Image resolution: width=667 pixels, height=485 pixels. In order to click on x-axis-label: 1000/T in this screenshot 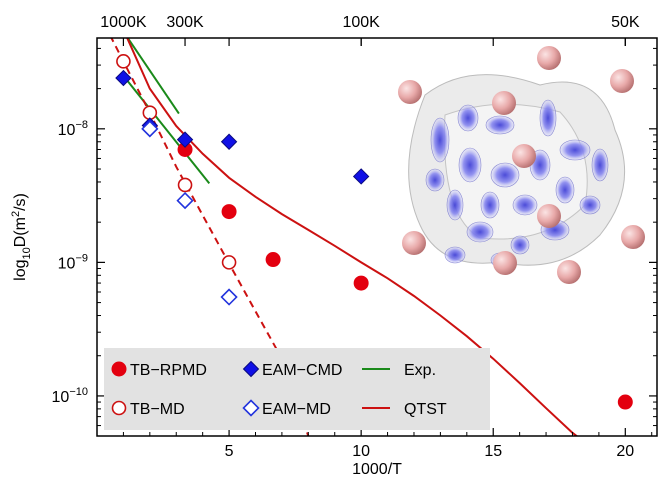, I will do `click(377, 469)`.